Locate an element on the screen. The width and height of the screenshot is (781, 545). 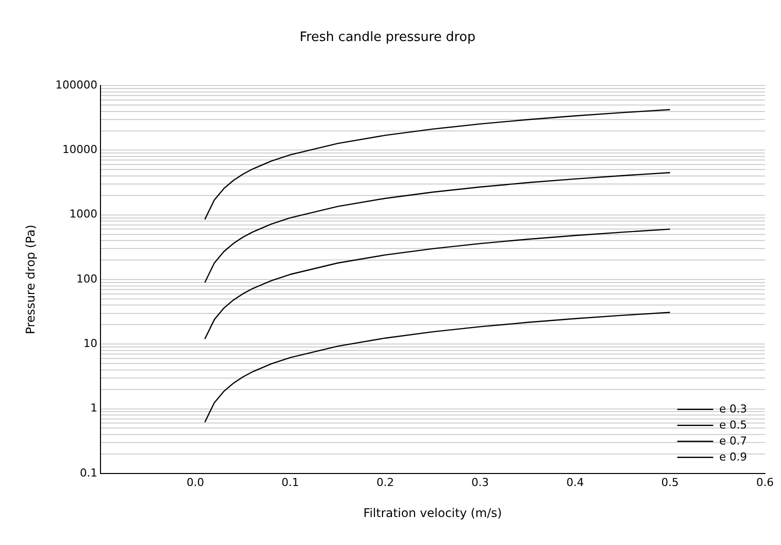
chart-title: Fresh candle pressure drop is located at coordinates (388, 38).